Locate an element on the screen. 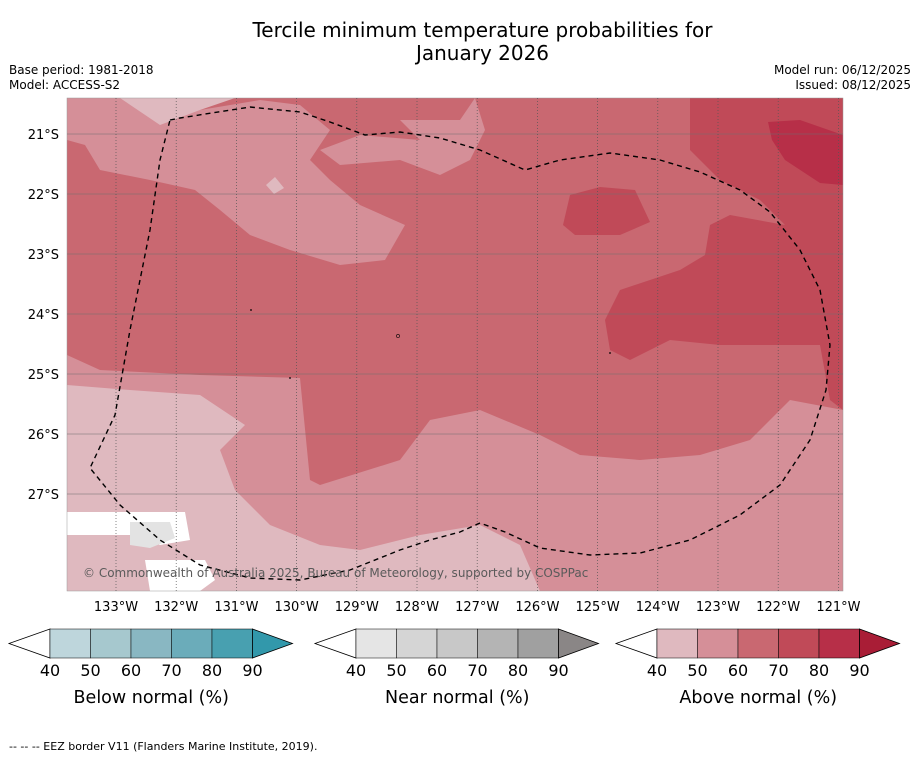 This screenshot has width=919, height=758. colorbar-below: 40 50 60 70 80 90 Below normal (%) is located at coordinates (150, 668).